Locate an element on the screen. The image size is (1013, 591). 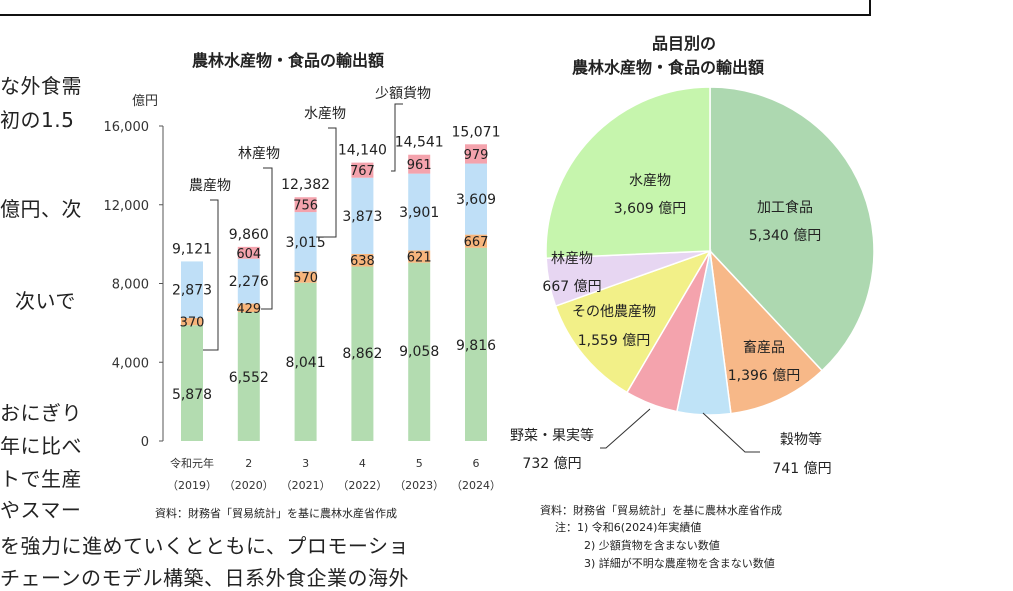
legend-fish-callout: 水産物 is located at coordinates (325, 114).